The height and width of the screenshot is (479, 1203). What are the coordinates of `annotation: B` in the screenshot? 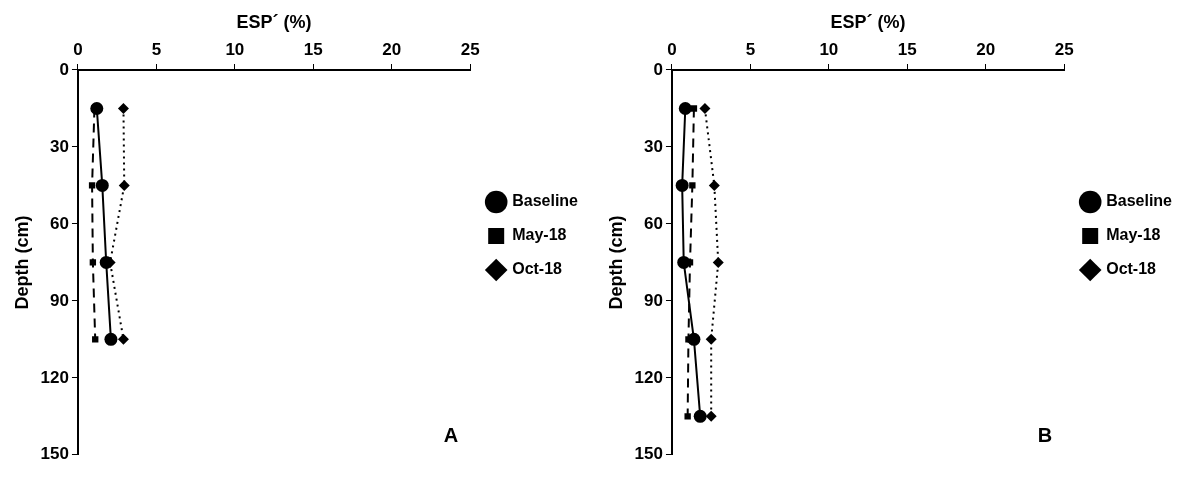 It's located at (1045, 435).